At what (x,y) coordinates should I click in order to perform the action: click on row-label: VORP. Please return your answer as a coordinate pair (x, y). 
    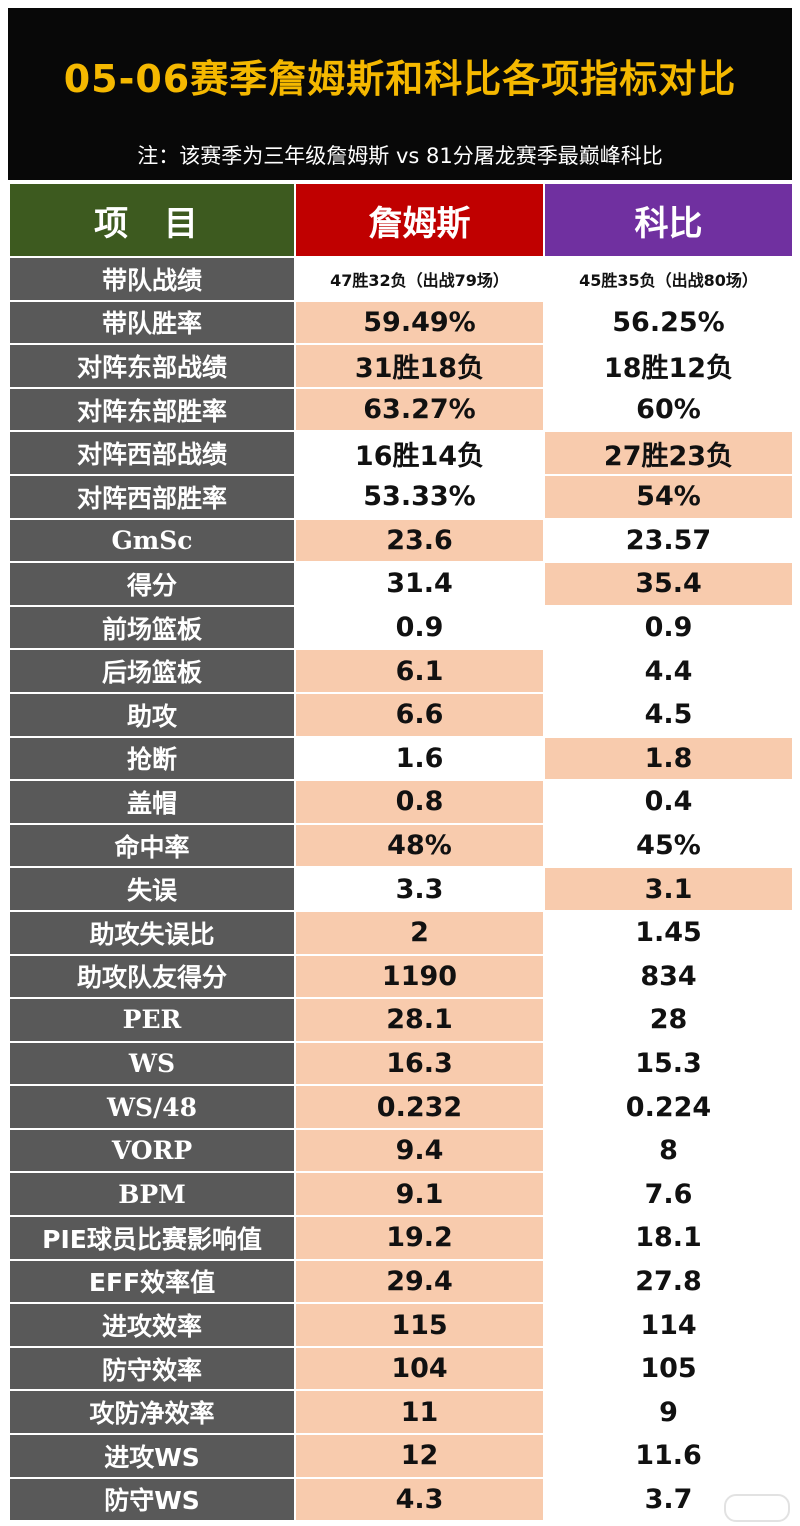
    Looking at the image, I should click on (152, 1150).